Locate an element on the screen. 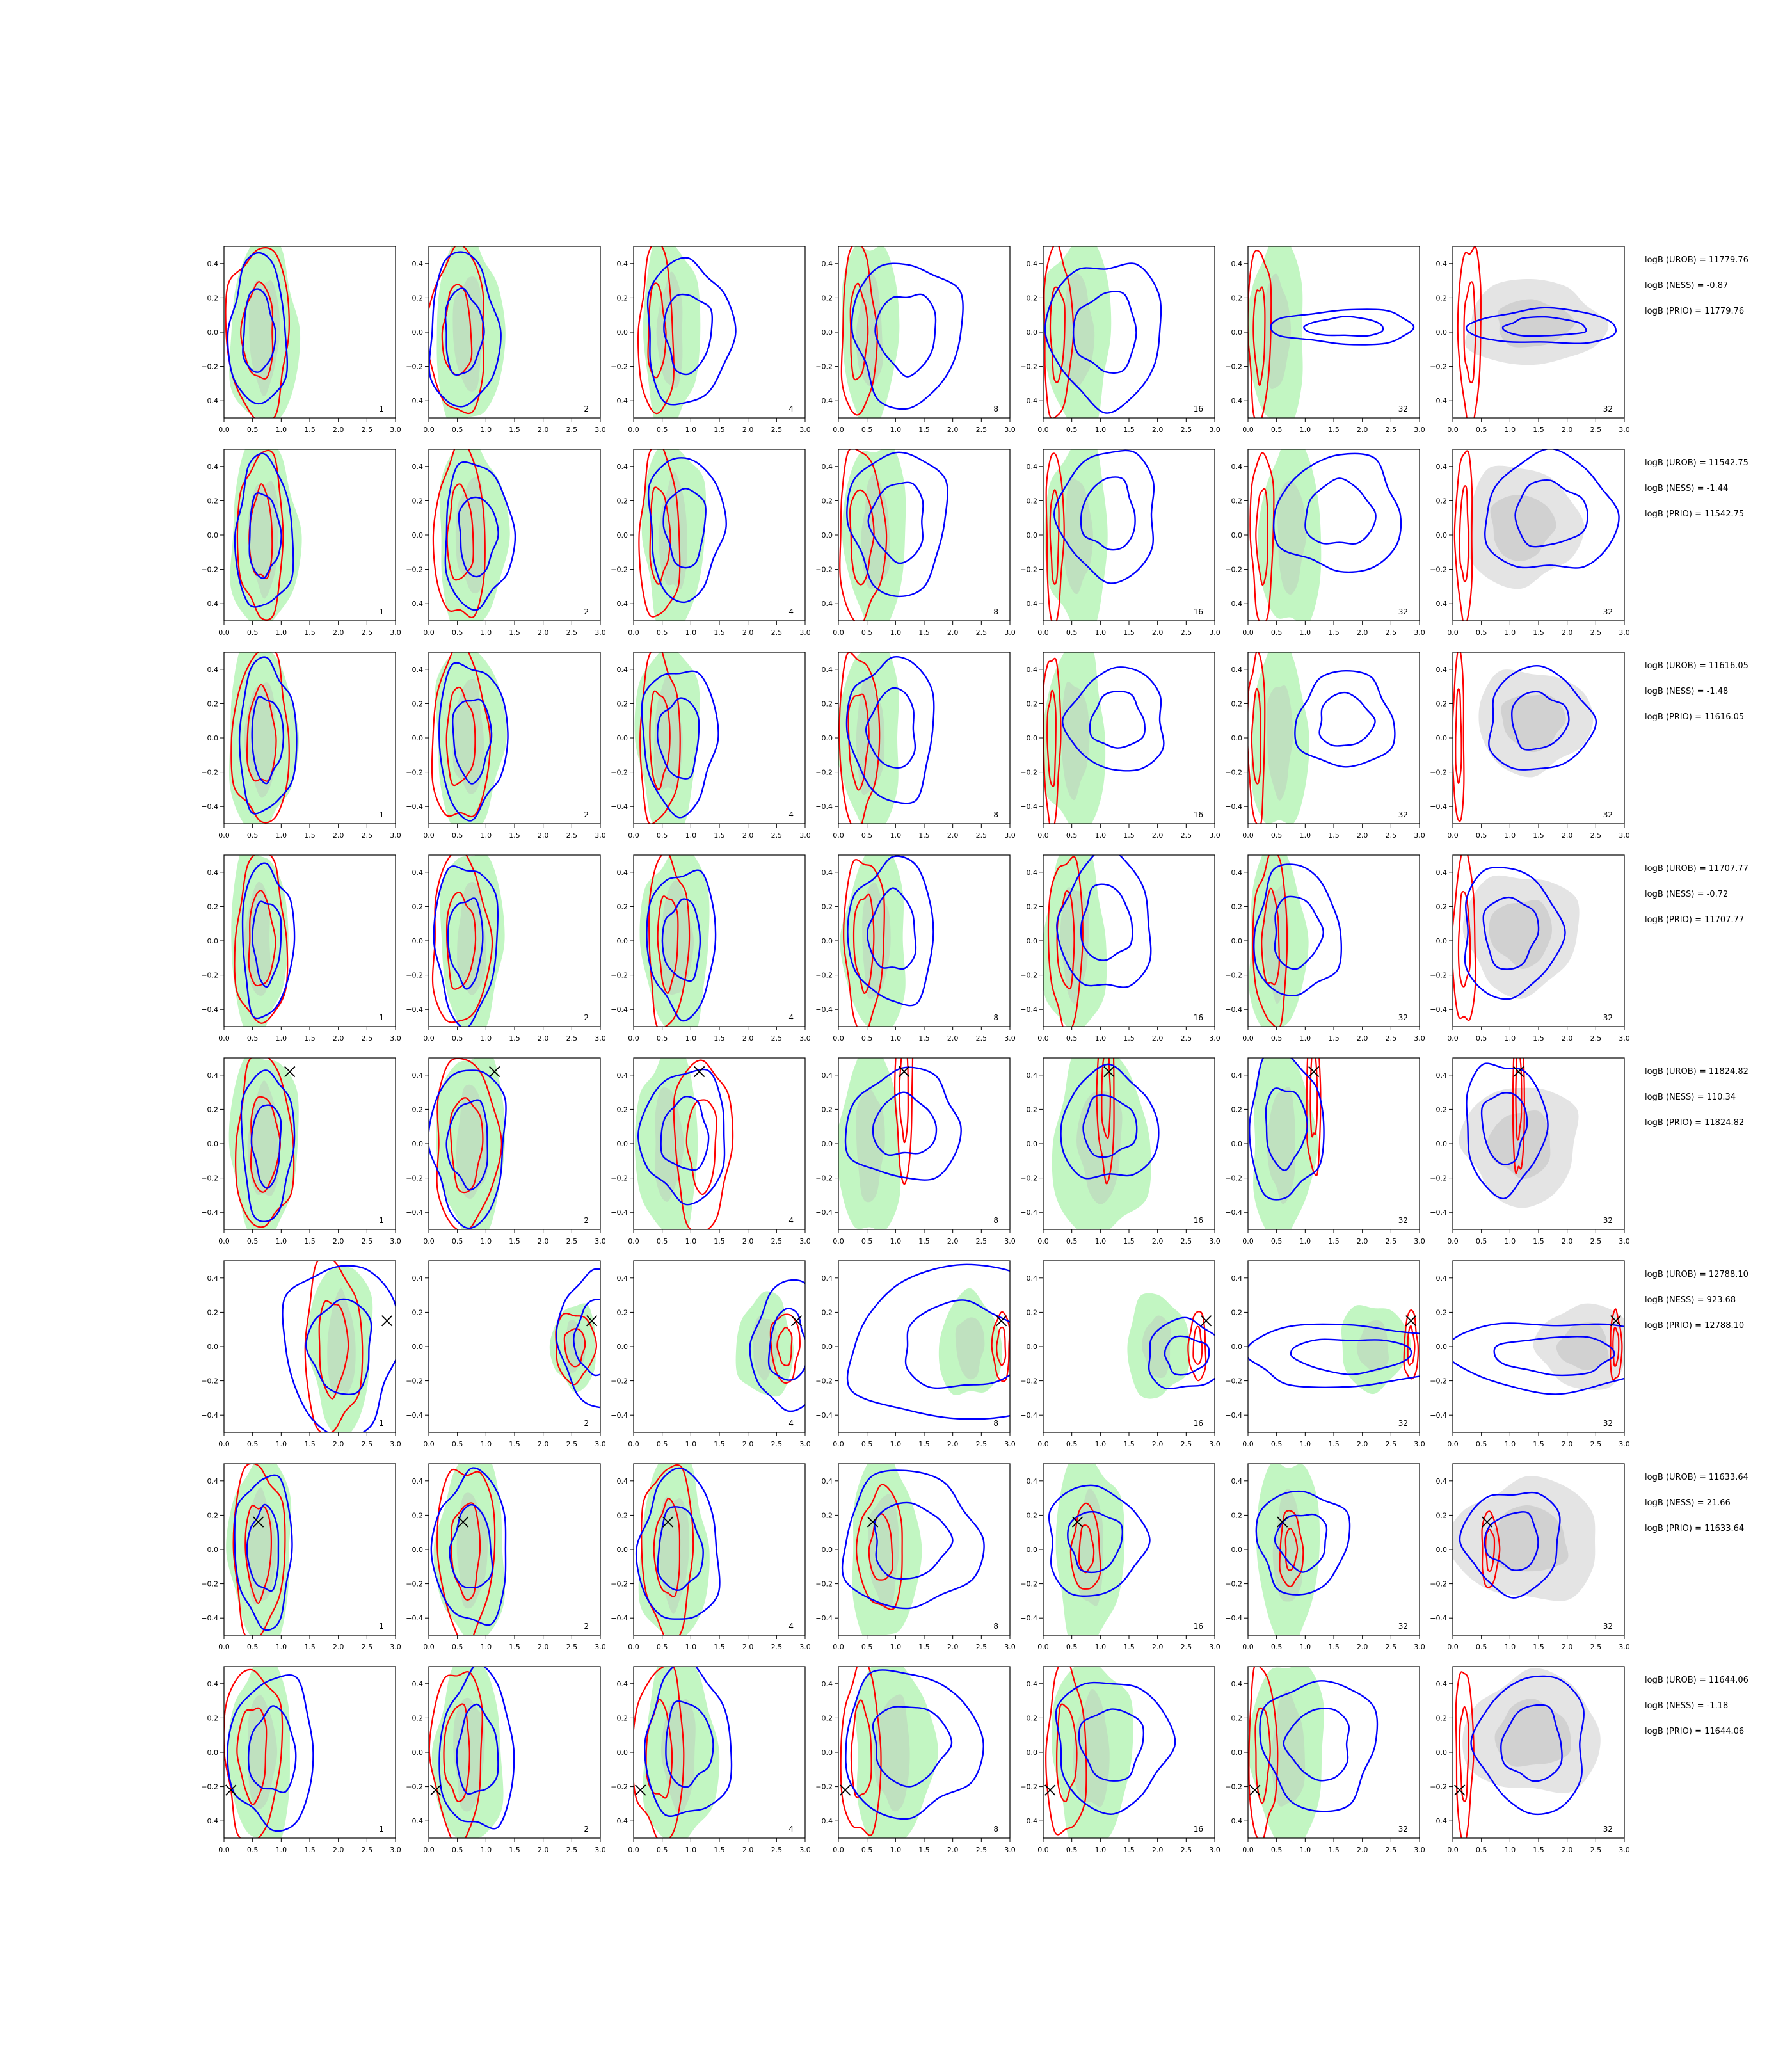 This screenshot has width=1792, height=2048. panel-r6-c4: 0.0 0.5 1.0 1.5 2.0 2.5 3.0 0.4 0.2 0.0 −0.2 −0.4 8 is located at coordinates (915, 1354).